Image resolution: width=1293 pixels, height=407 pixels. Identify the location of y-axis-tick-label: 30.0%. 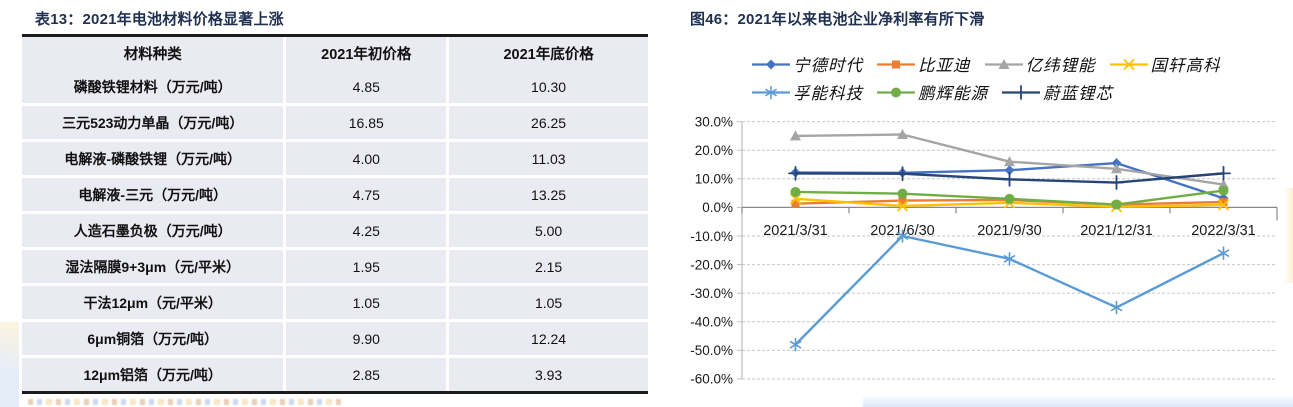
(714, 121).